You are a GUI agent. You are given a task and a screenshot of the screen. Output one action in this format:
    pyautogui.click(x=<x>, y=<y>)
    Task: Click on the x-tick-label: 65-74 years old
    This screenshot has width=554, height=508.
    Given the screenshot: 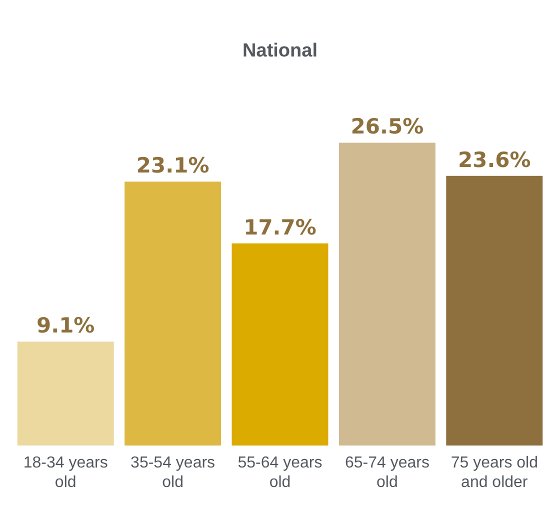 What is the action you would take?
    pyautogui.click(x=387, y=472)
    